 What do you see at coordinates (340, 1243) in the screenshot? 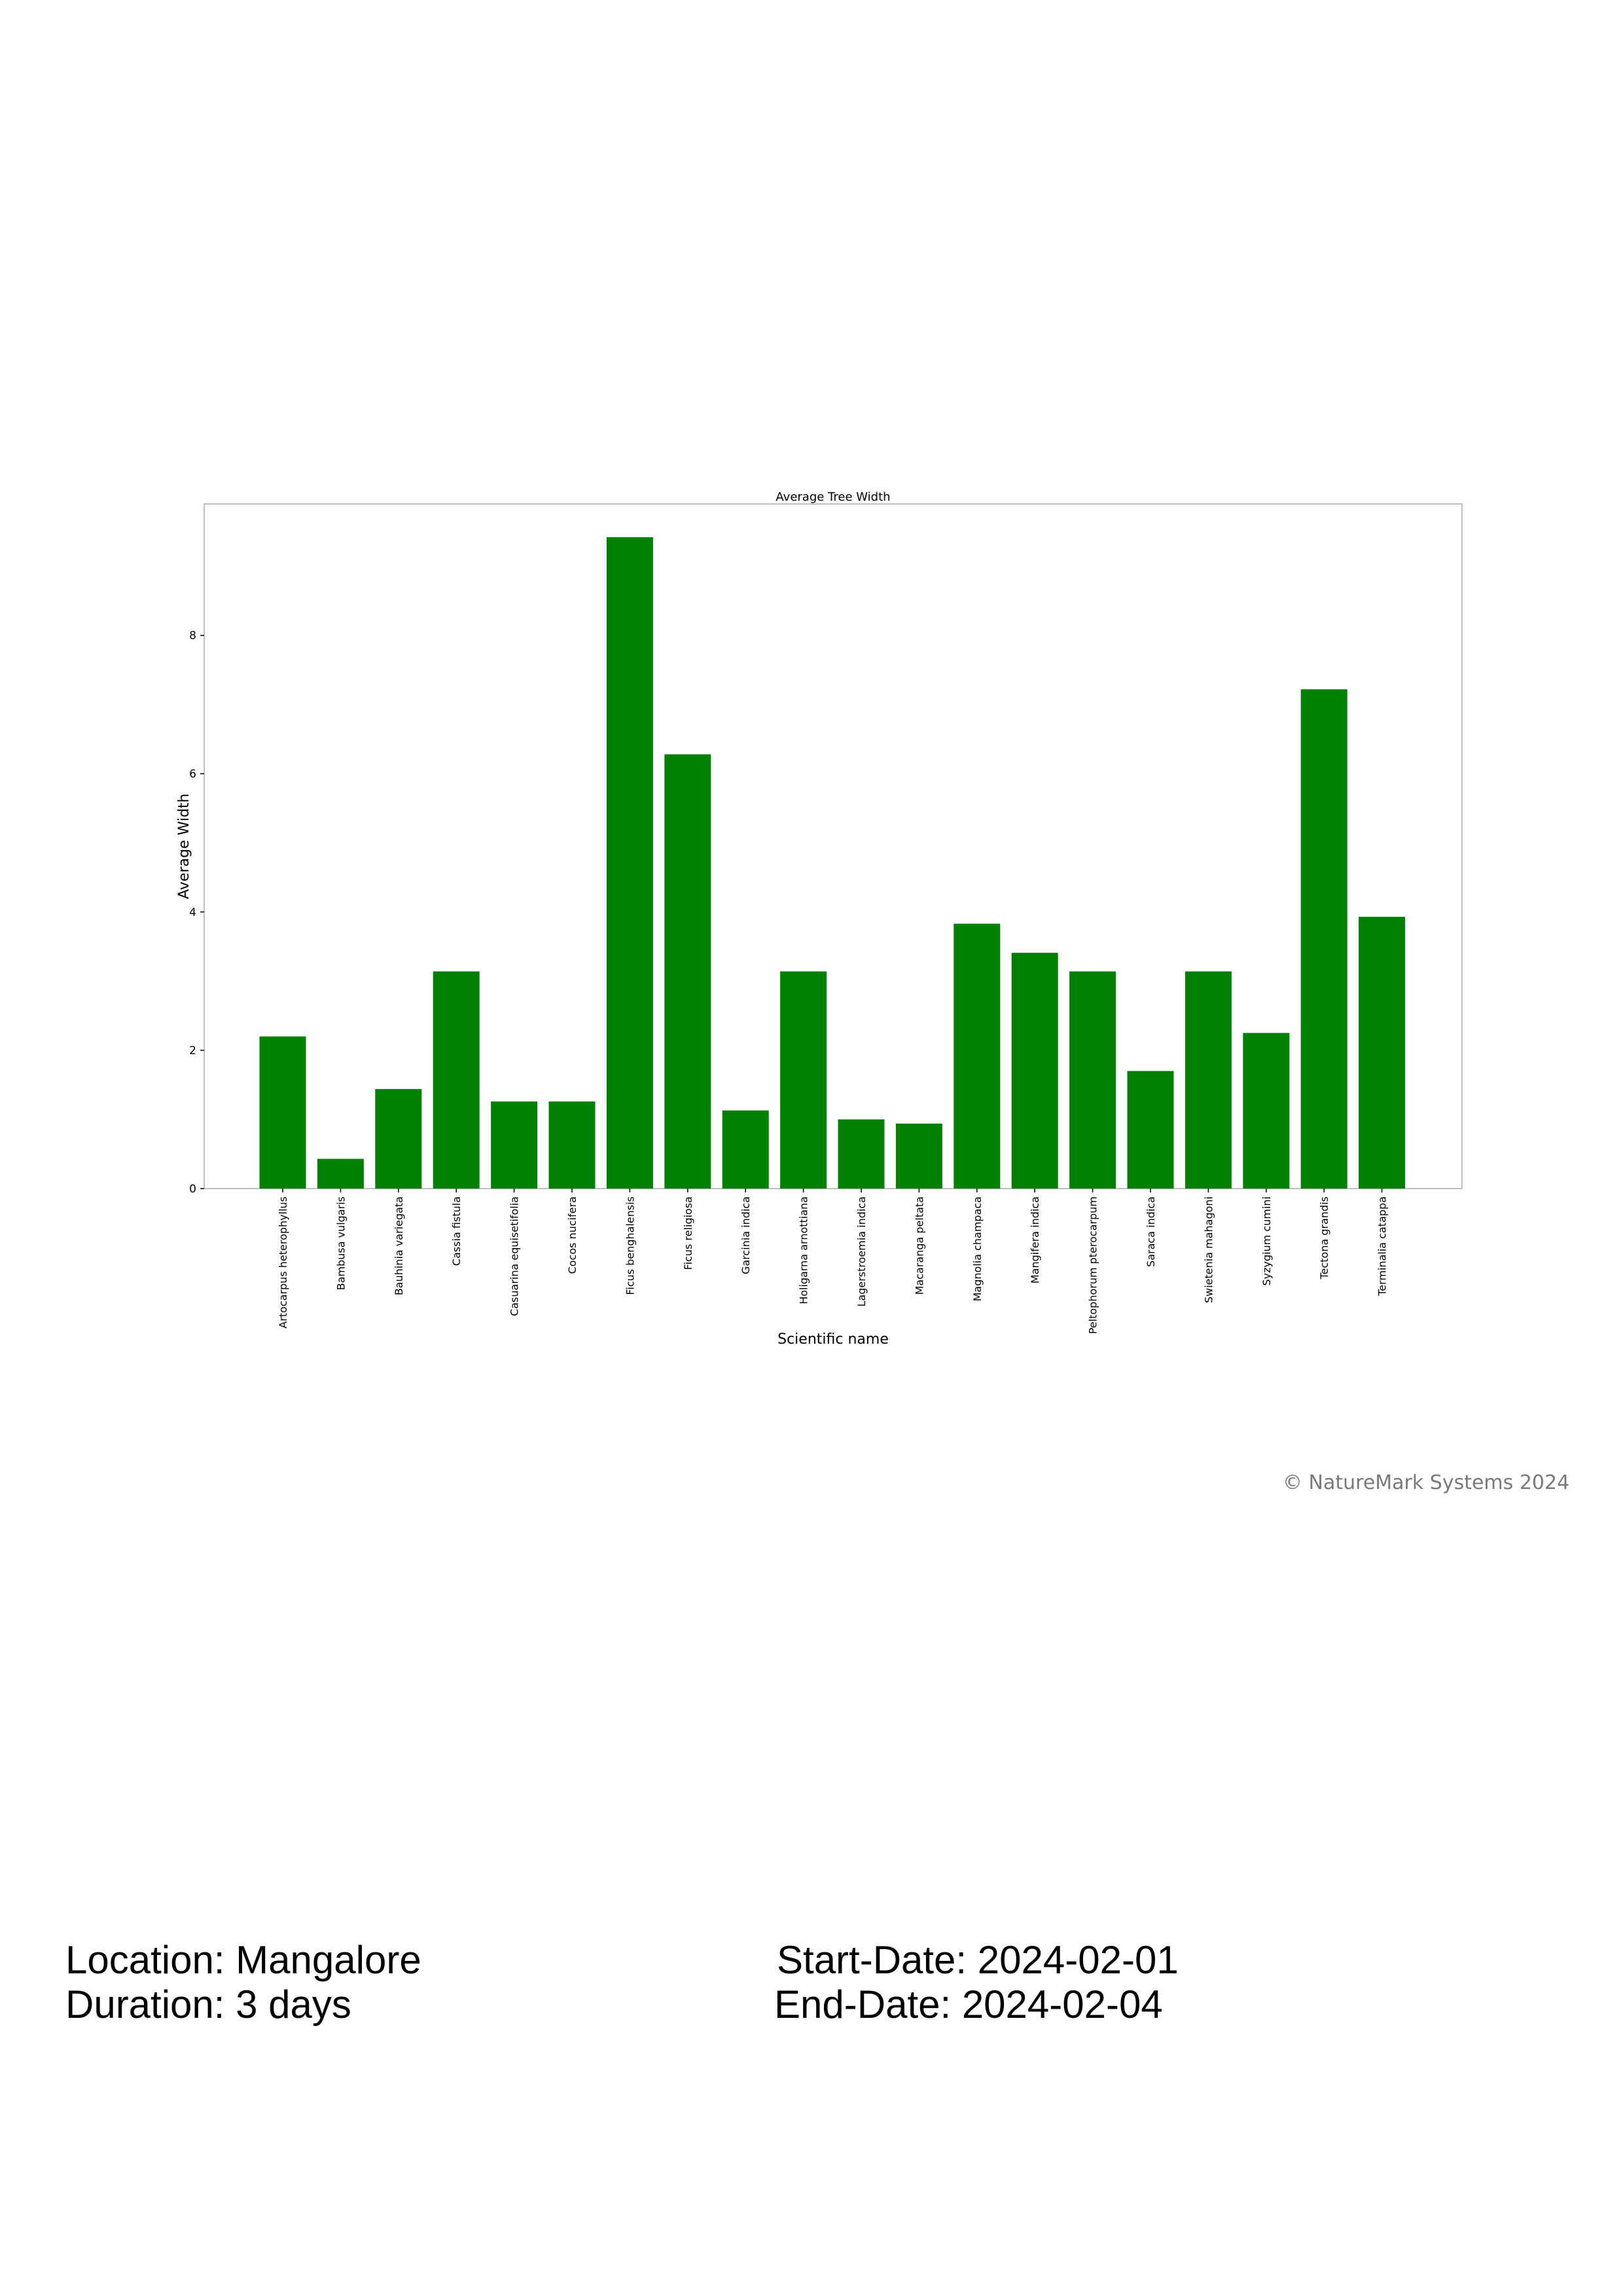
I see `x-tick-label: Bambusa vulgaris` at bounding box center [340, 1243].